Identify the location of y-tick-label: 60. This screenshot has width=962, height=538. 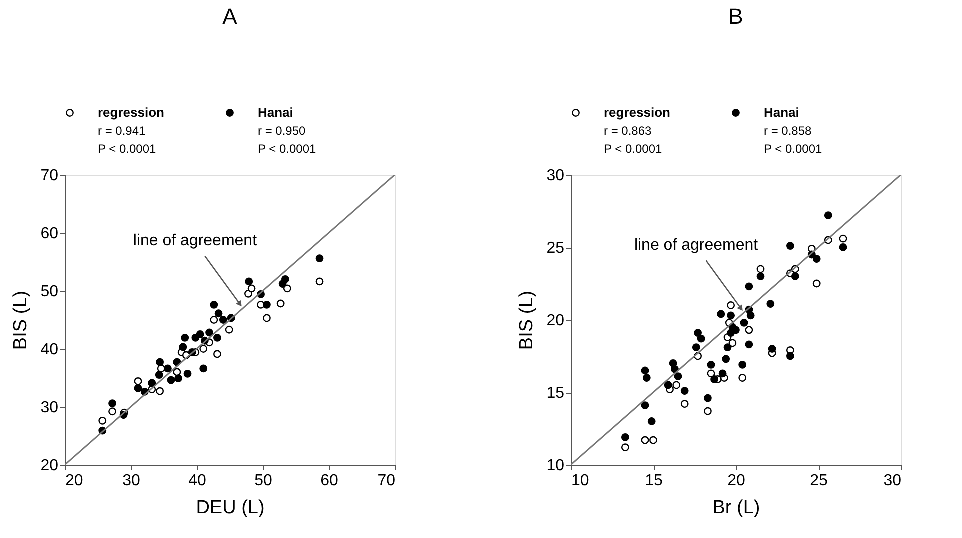
(49, 234).